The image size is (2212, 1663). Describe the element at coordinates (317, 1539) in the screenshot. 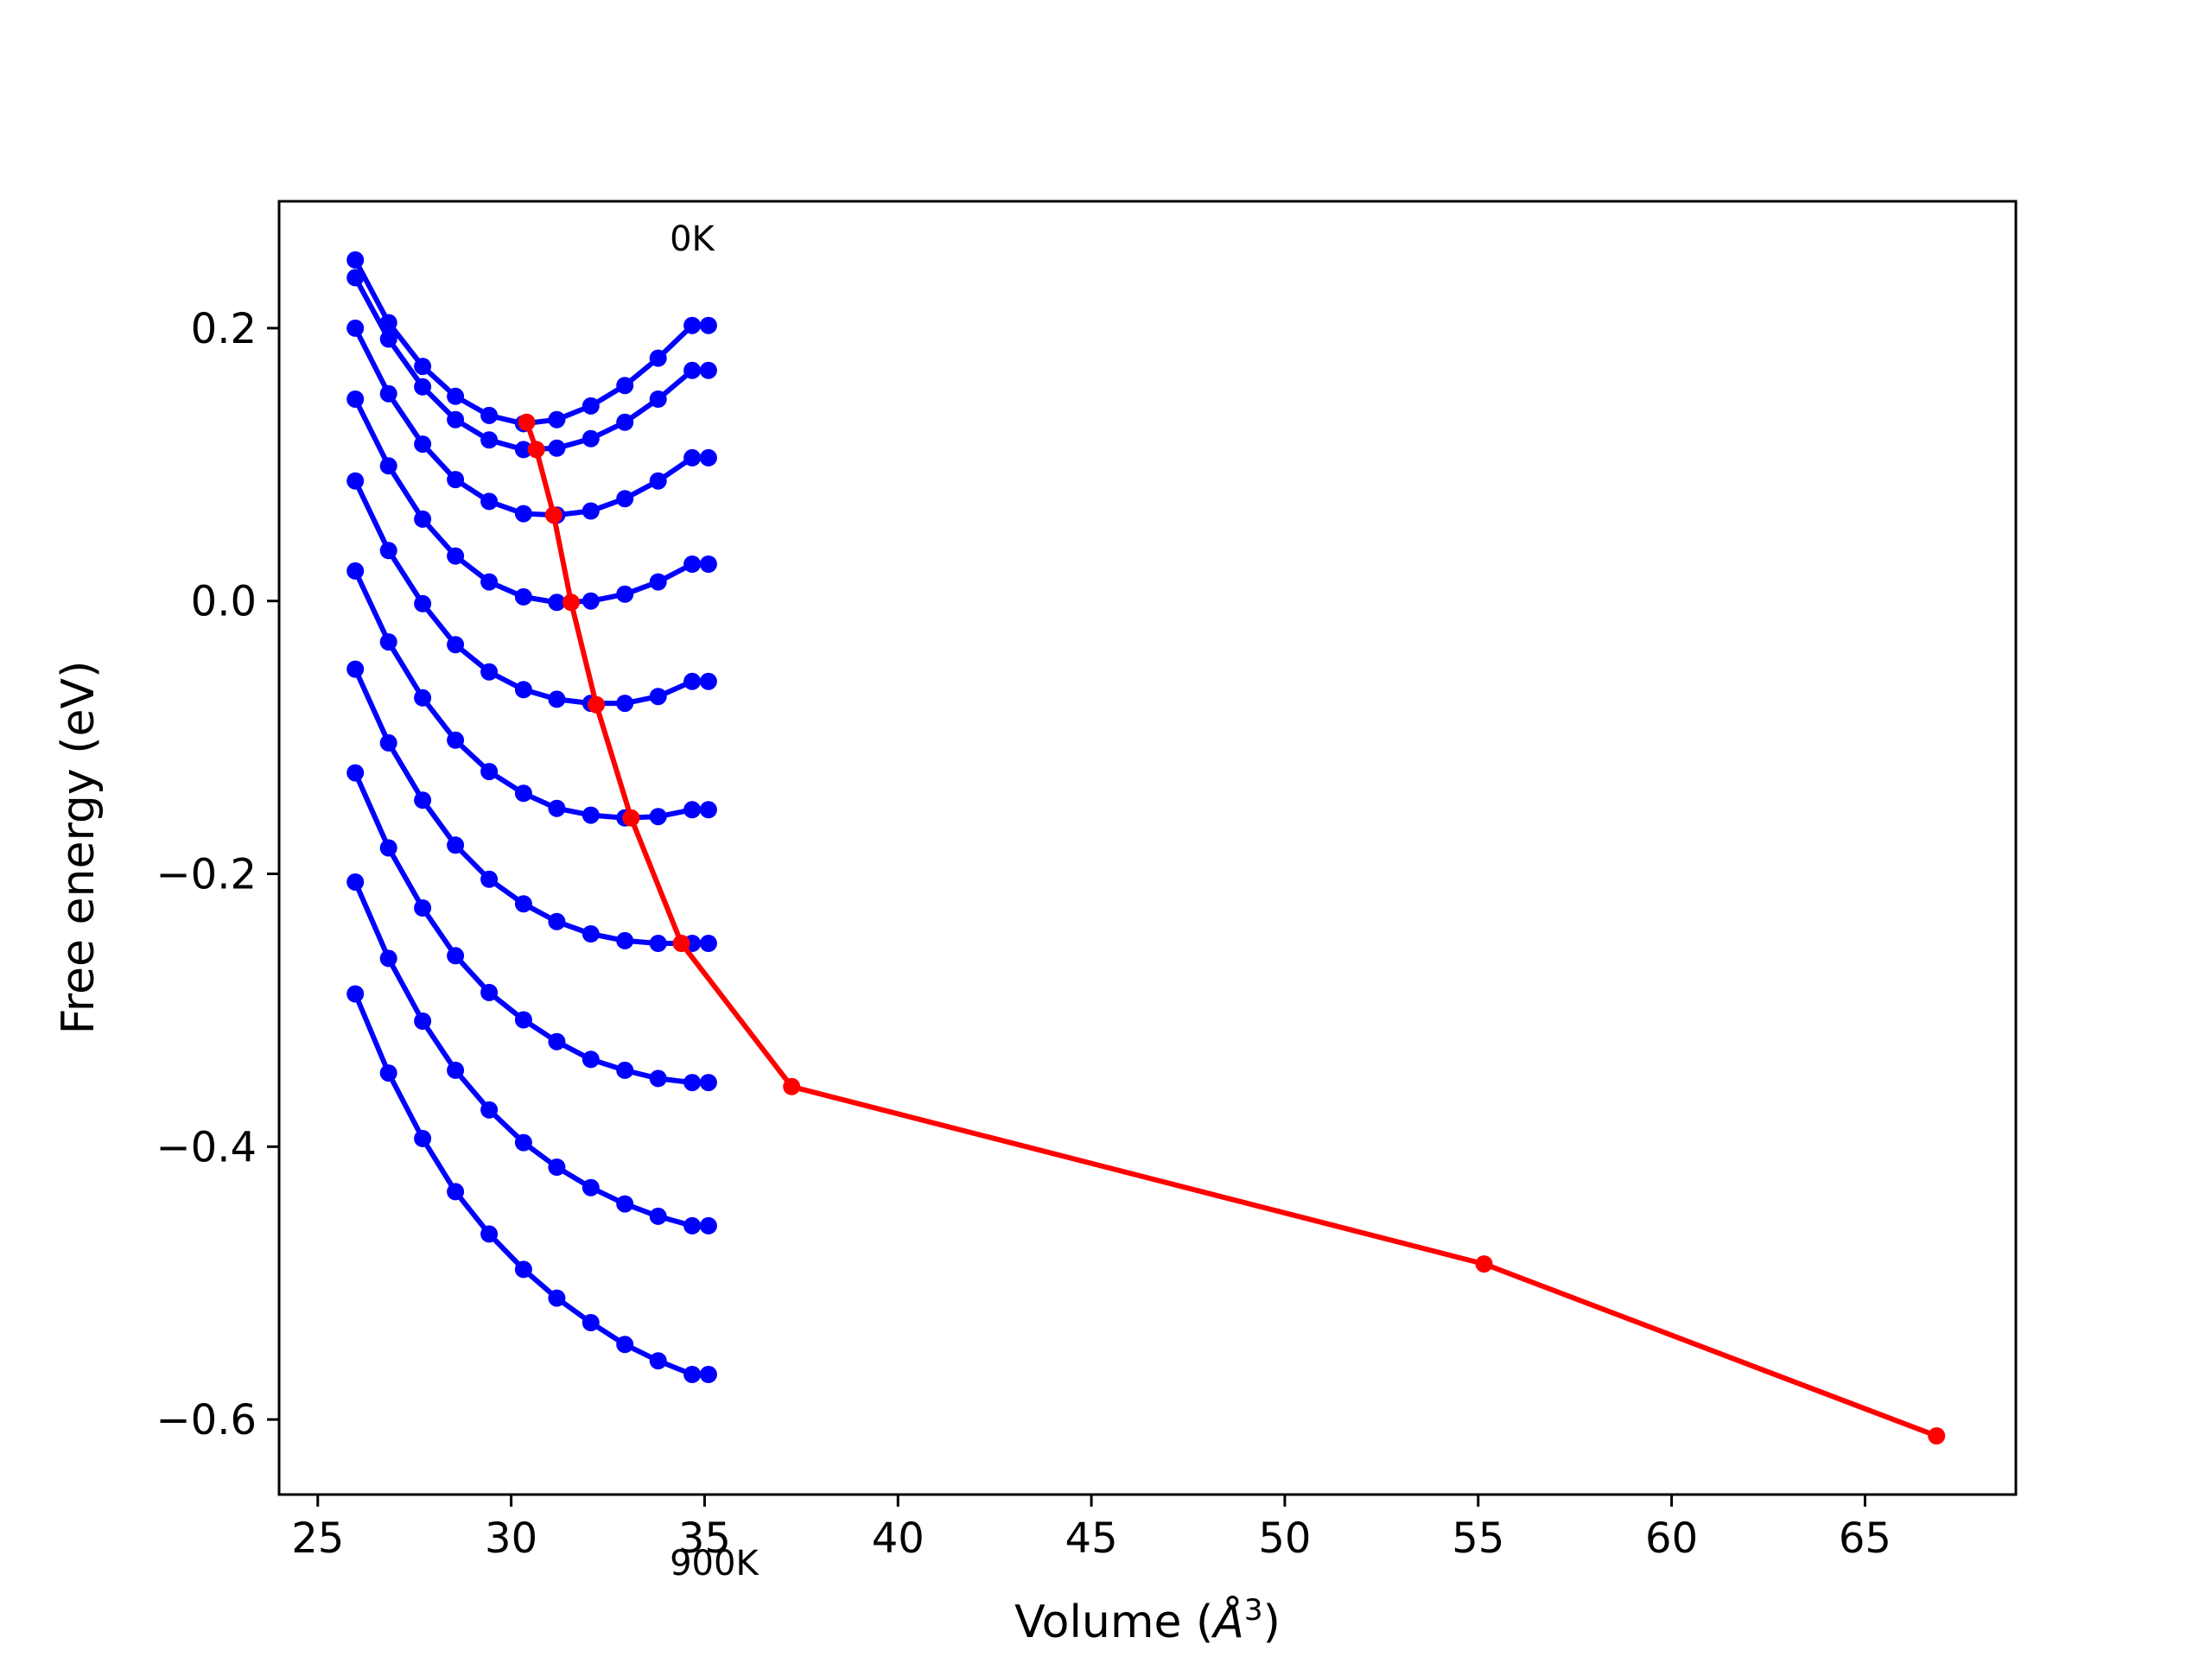

I see `x-tick-label-25: 25` at that location.